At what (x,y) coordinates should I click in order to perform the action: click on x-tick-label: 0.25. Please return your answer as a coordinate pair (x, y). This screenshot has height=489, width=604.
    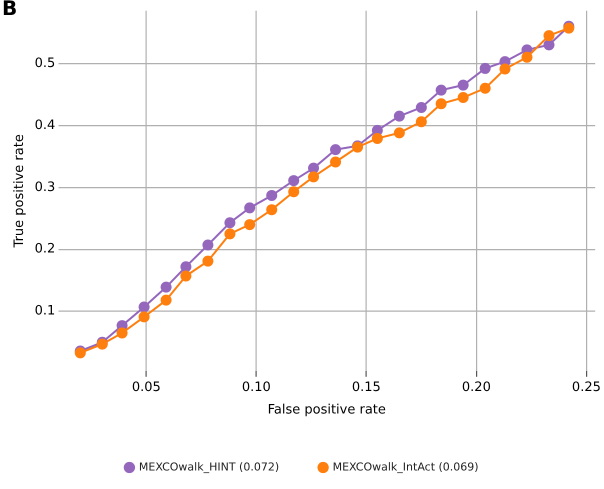
    Looking at the image, I should click on (586, 387).